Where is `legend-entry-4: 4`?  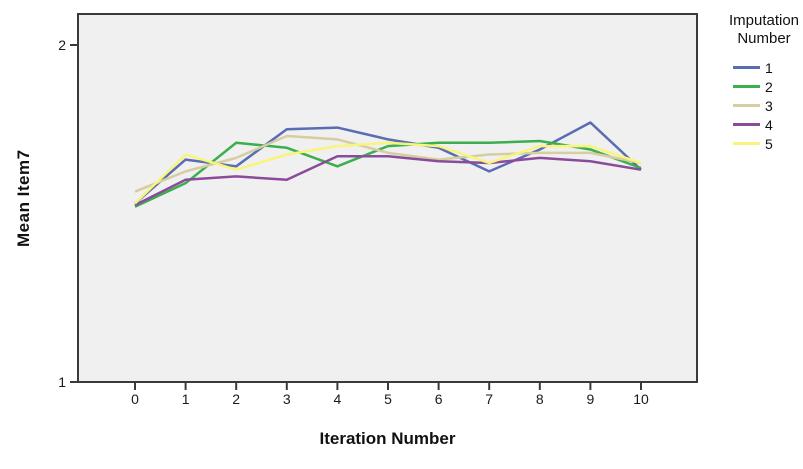 legend-entry-4: 4 is located at coordinates (768, 124).